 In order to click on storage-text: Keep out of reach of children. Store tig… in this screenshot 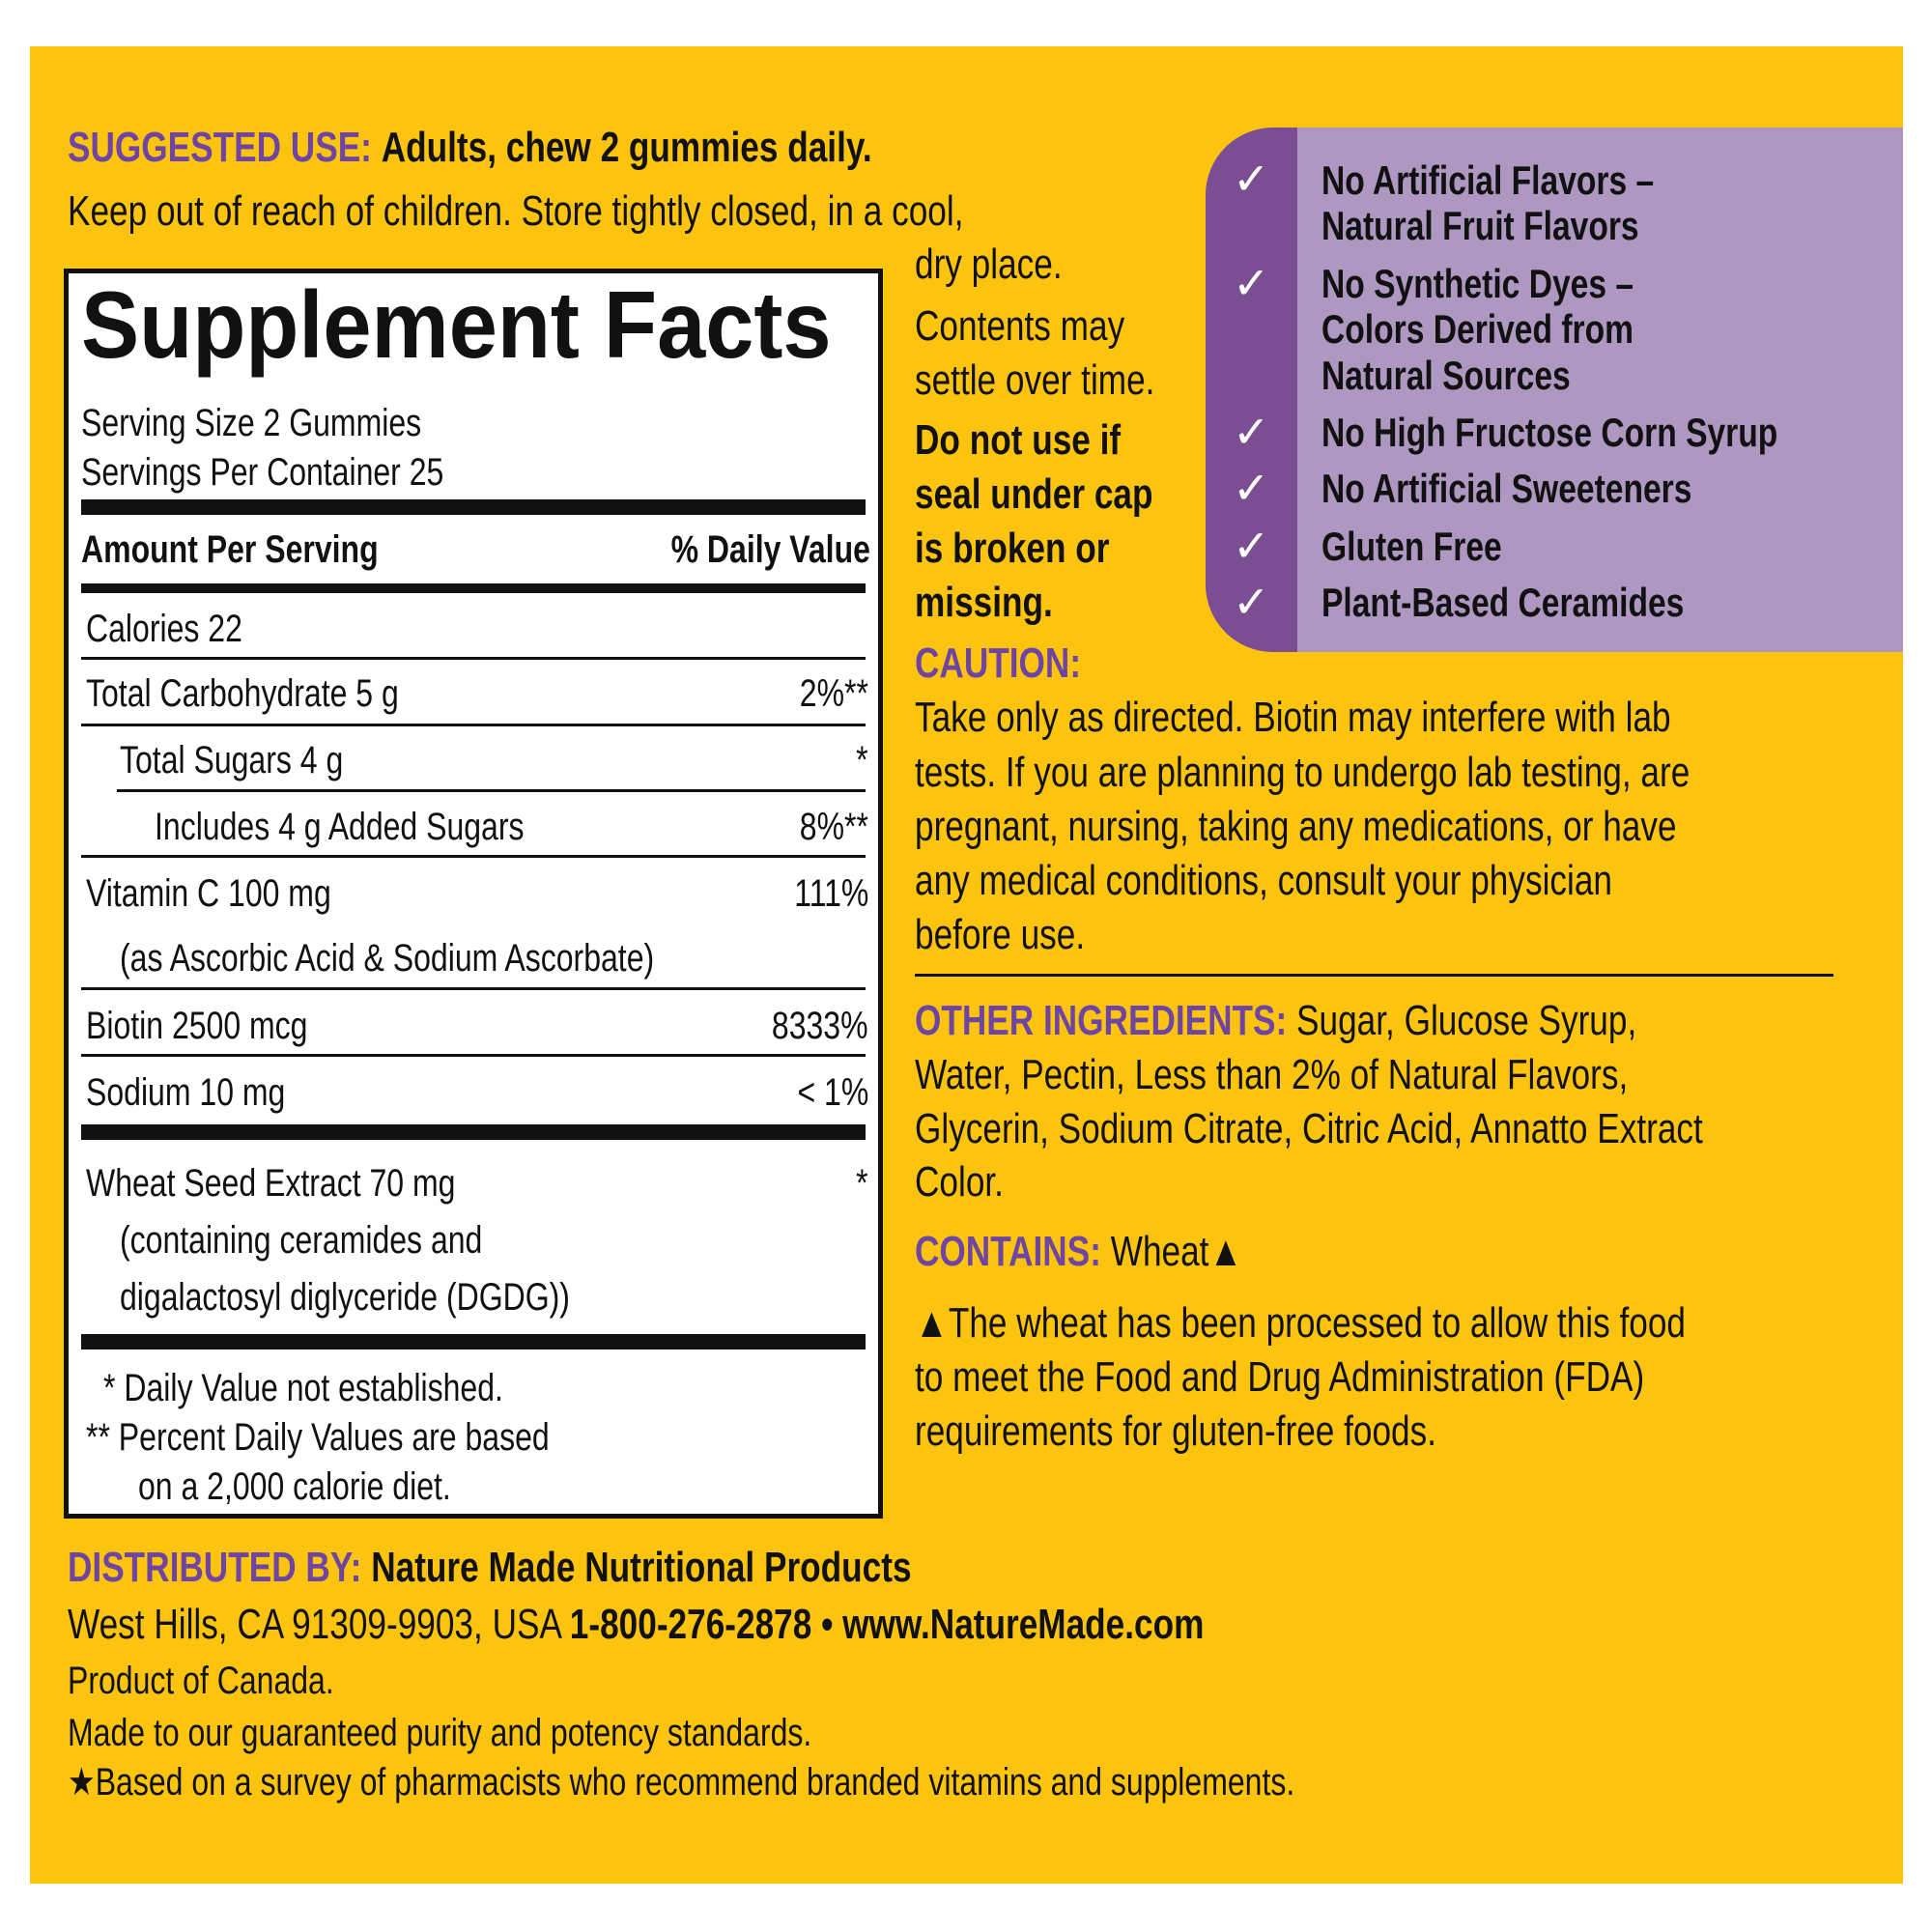, I will do `click(516, 211)`.